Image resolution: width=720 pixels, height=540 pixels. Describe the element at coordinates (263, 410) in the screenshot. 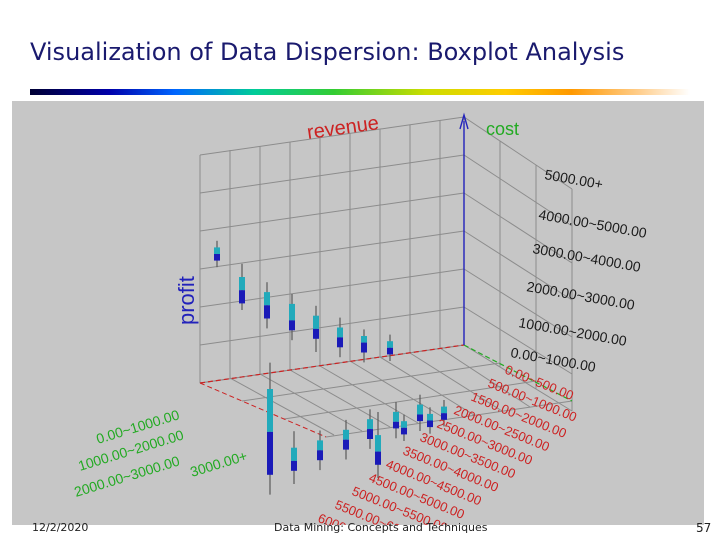

I see `floor-axis-line` at that location.